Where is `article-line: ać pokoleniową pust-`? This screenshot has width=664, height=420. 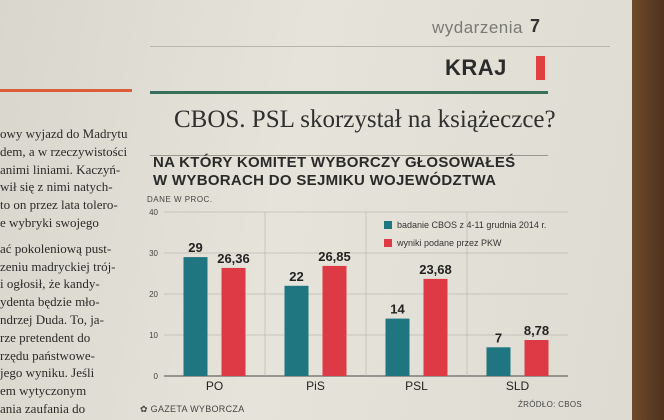 article-line: ać pokoleniową pust- is located at coordinates (56, 248).